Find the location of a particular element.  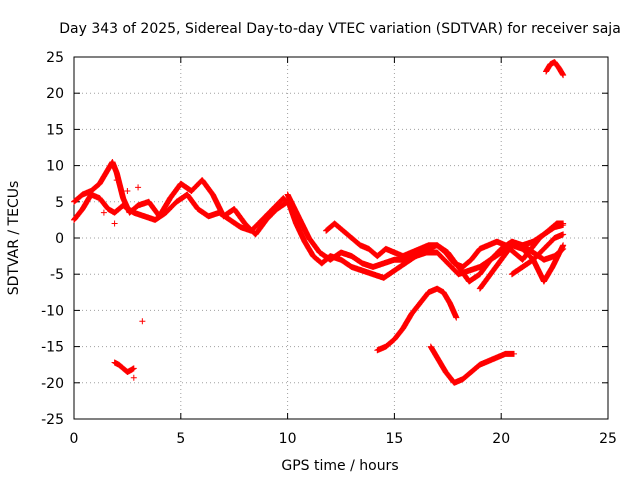

y-tick-label: -25 is located at coordinates (52, 420).